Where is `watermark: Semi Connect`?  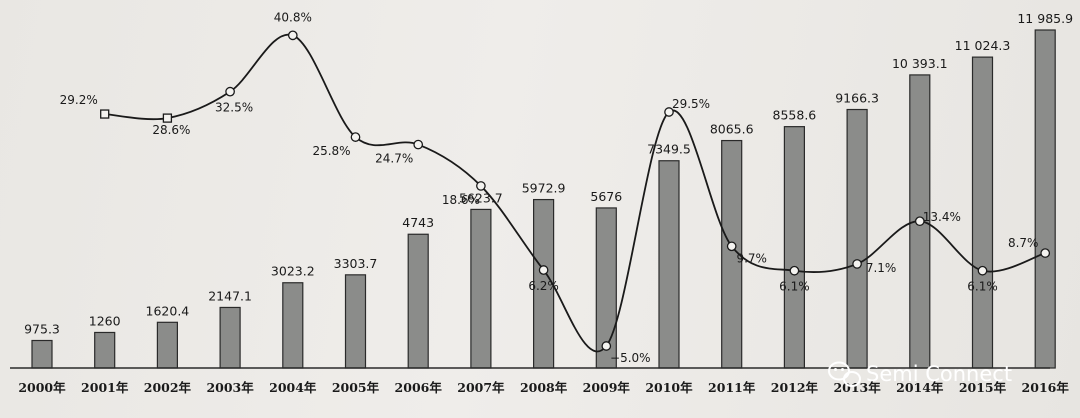 watermark: Semi Connect is located at coordinates (920, 374).